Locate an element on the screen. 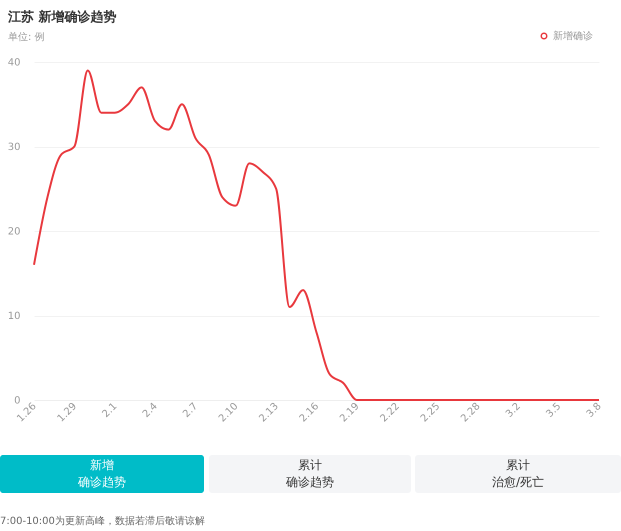 The width and height of the screenshot is (621, 531). y-tick-label: 10 is located at coordinates (14, 316).